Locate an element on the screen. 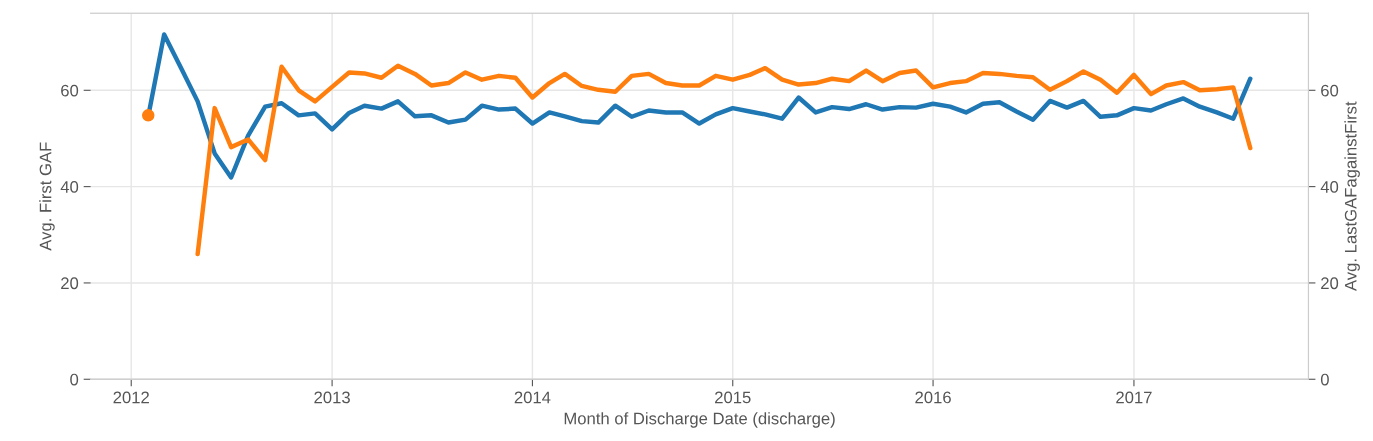  y-tick-label: 60 is located at coordinates (70, 90).